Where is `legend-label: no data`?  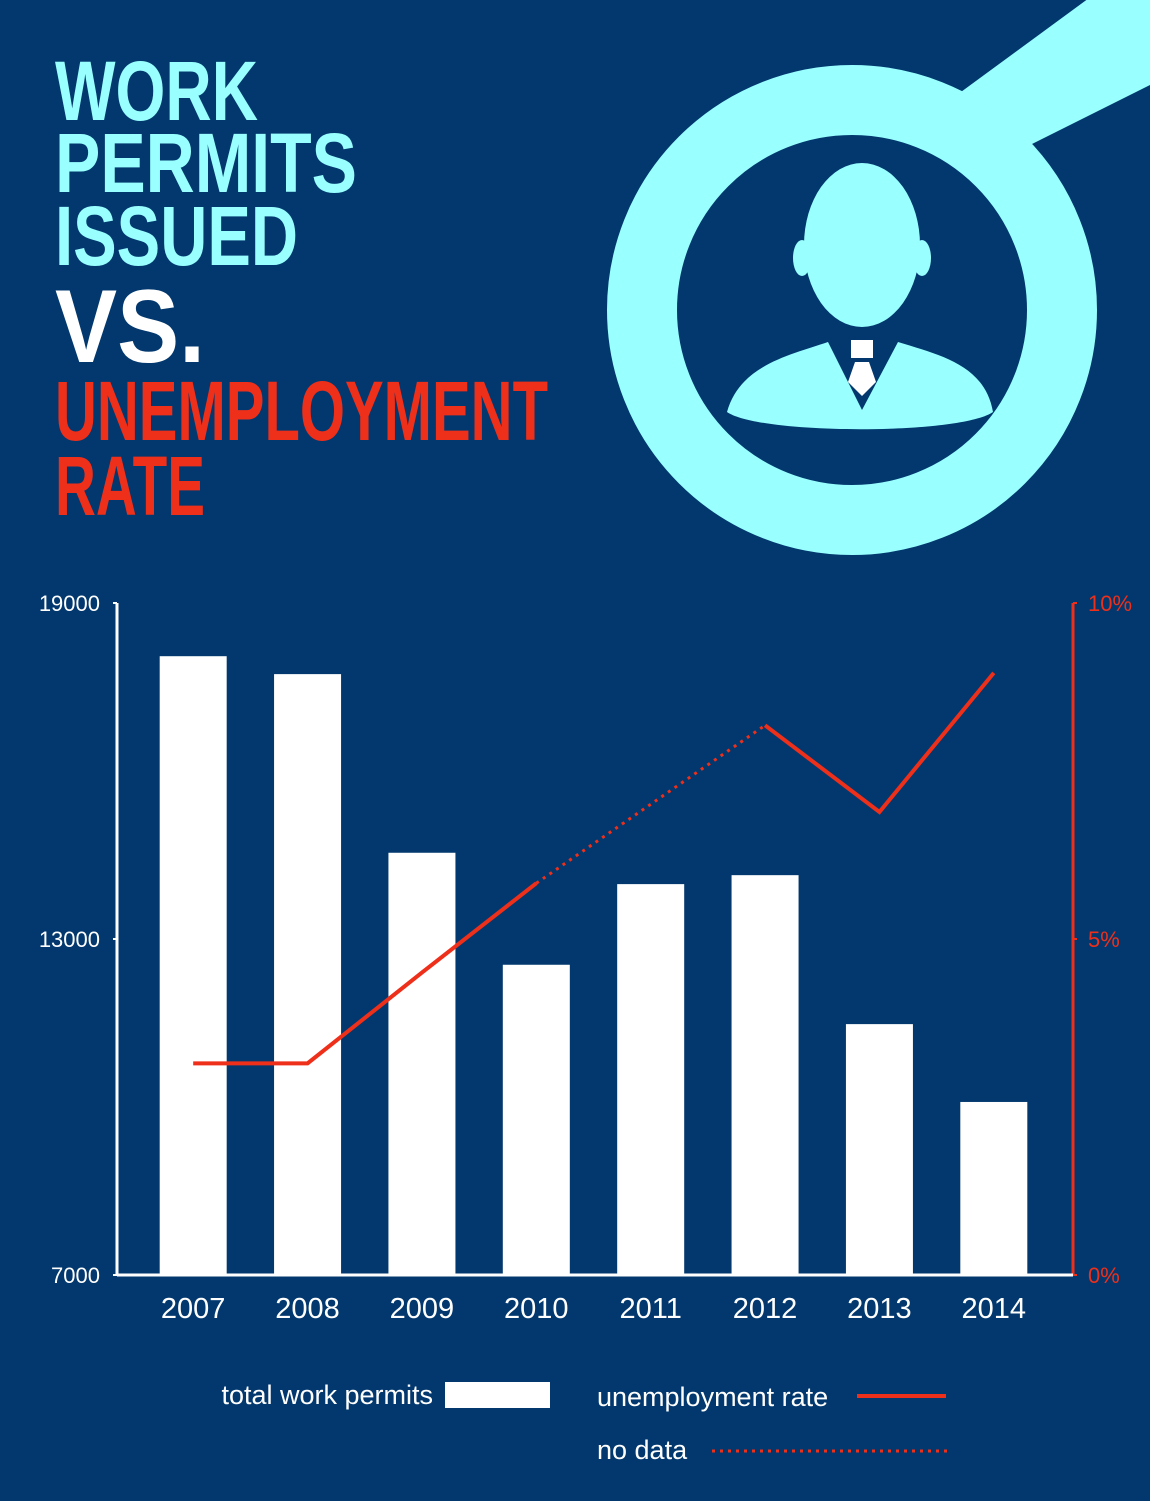 legend-label: no data is located at coordinates (642, 1450).